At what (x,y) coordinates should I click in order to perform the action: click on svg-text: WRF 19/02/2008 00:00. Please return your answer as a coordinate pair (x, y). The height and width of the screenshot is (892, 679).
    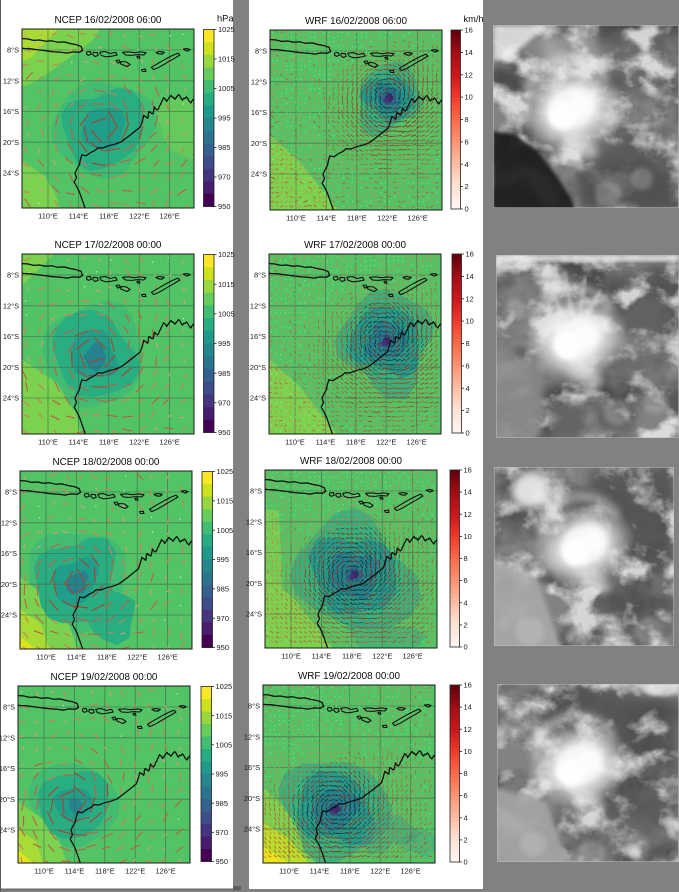
    Looking at the image, I should click on (349, 676).